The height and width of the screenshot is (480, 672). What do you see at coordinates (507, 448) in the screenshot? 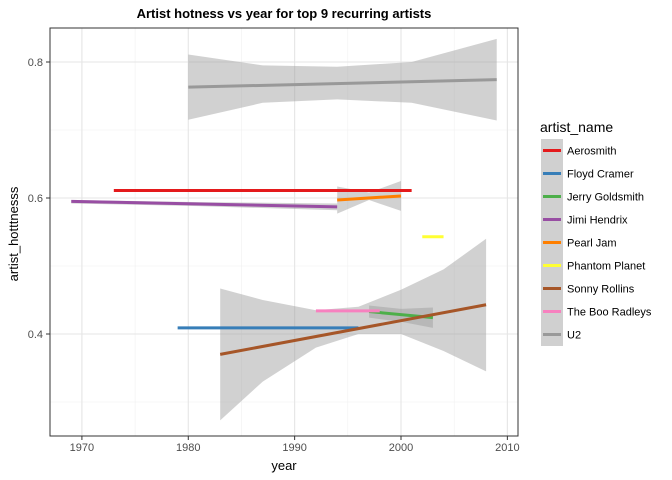
I see `x-tick-label: 2010` at bounding box center [507, 448].